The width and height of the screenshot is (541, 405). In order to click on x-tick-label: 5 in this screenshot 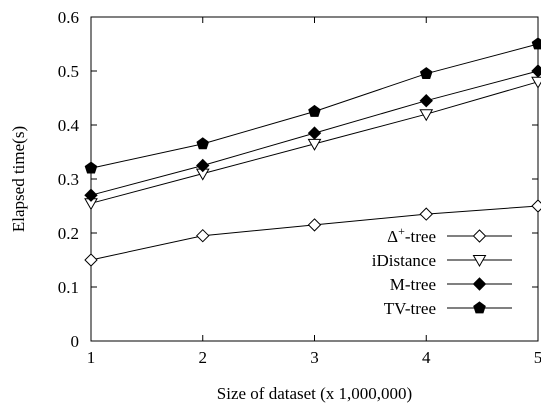, I will do `click(537, 357)`.